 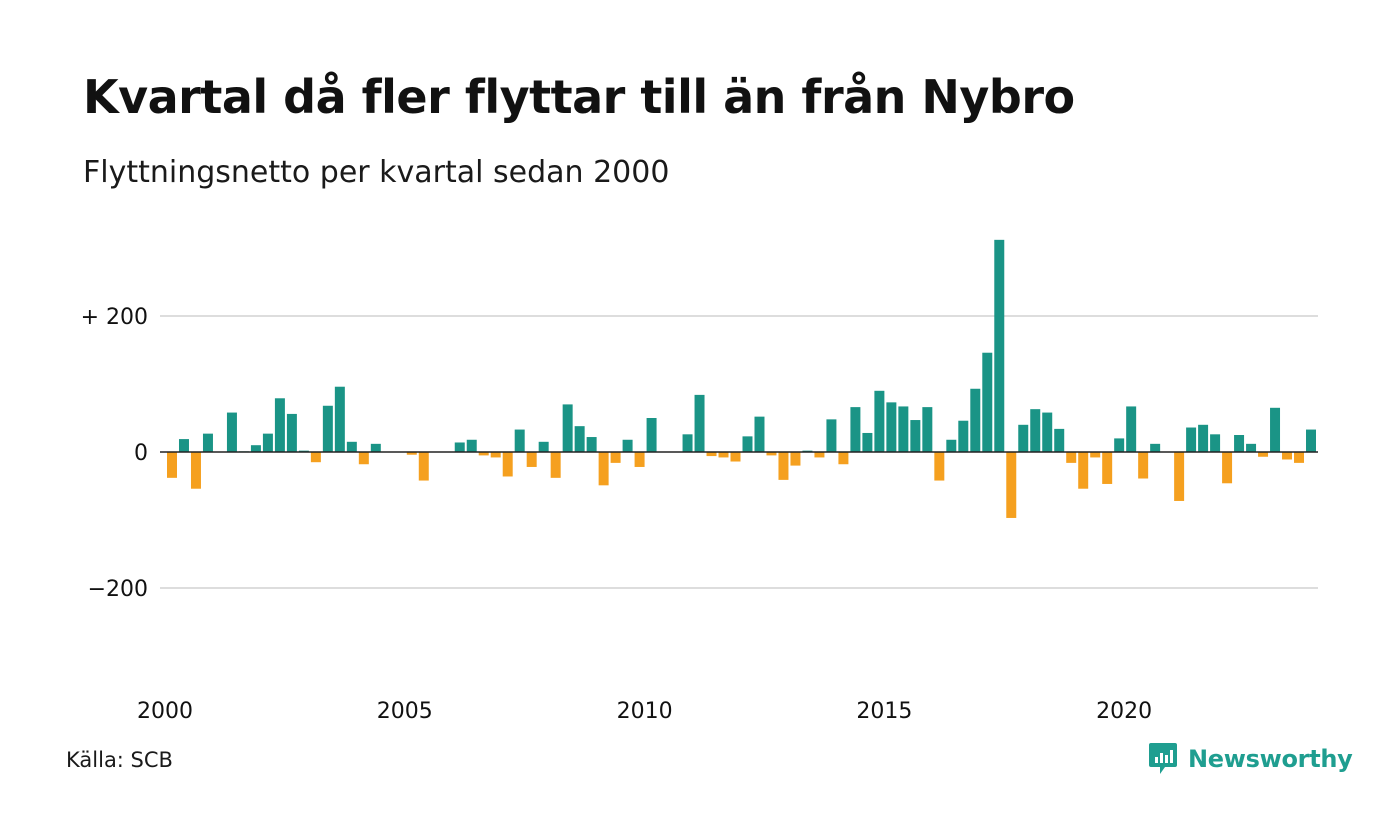 I want to click on bar-2003-k1, so click(x=315, y=457).